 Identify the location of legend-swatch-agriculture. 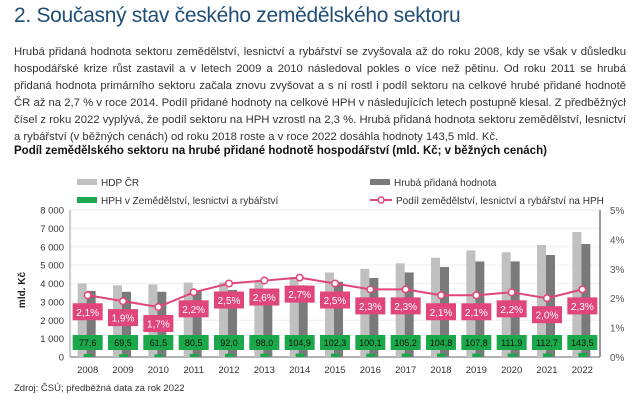
(87, 200).